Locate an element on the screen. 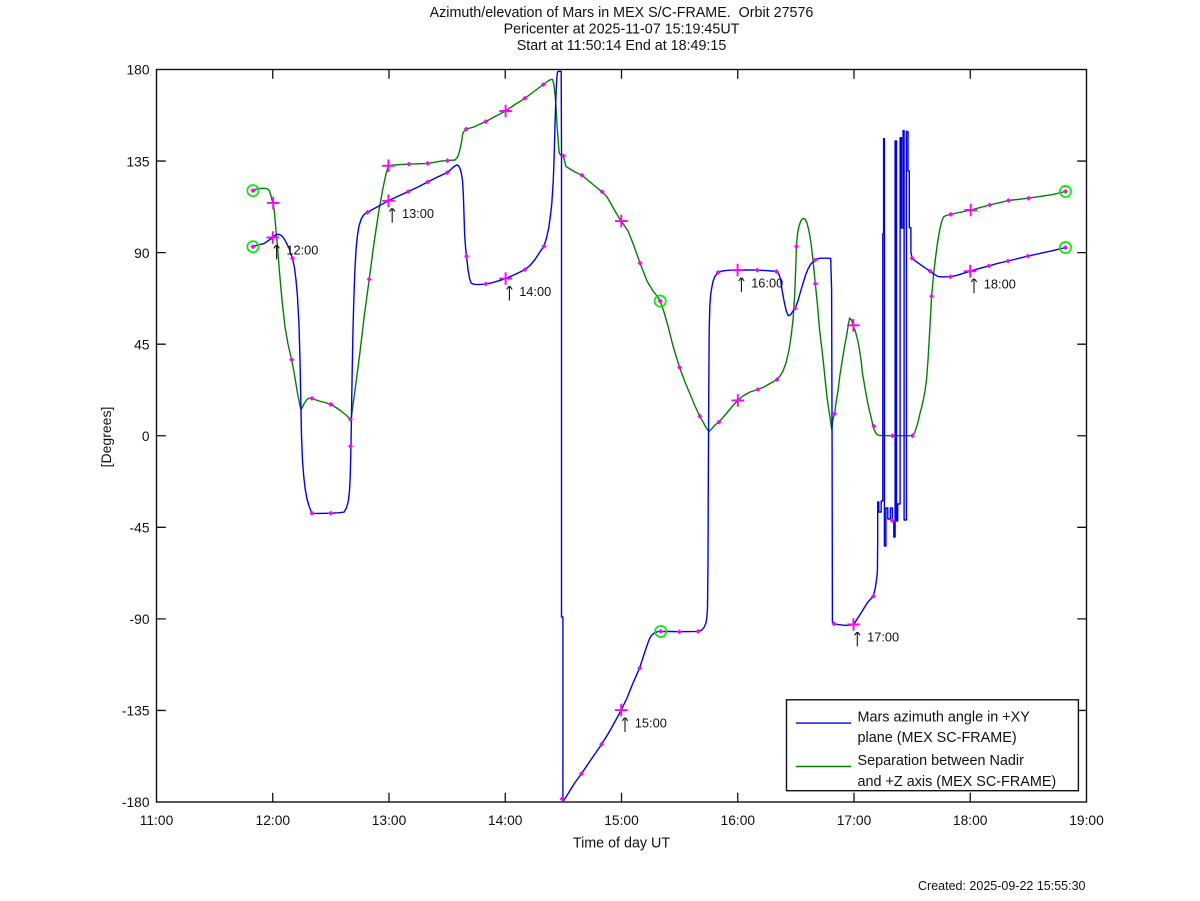  svg-text: -90 is located at coordinates (140, 619).